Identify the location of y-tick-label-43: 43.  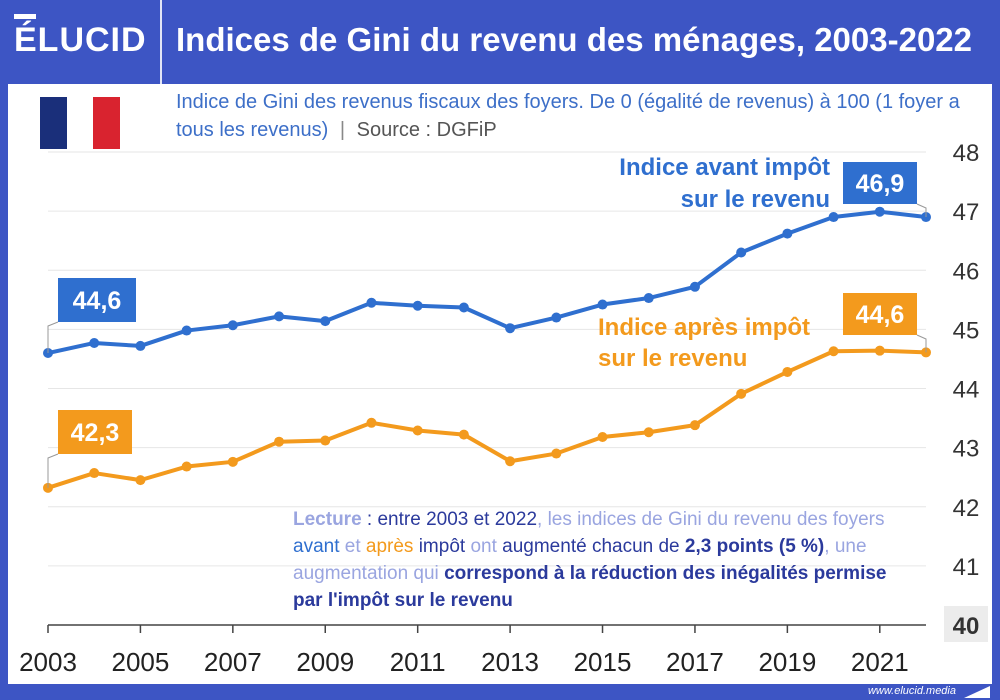
(966, 449).